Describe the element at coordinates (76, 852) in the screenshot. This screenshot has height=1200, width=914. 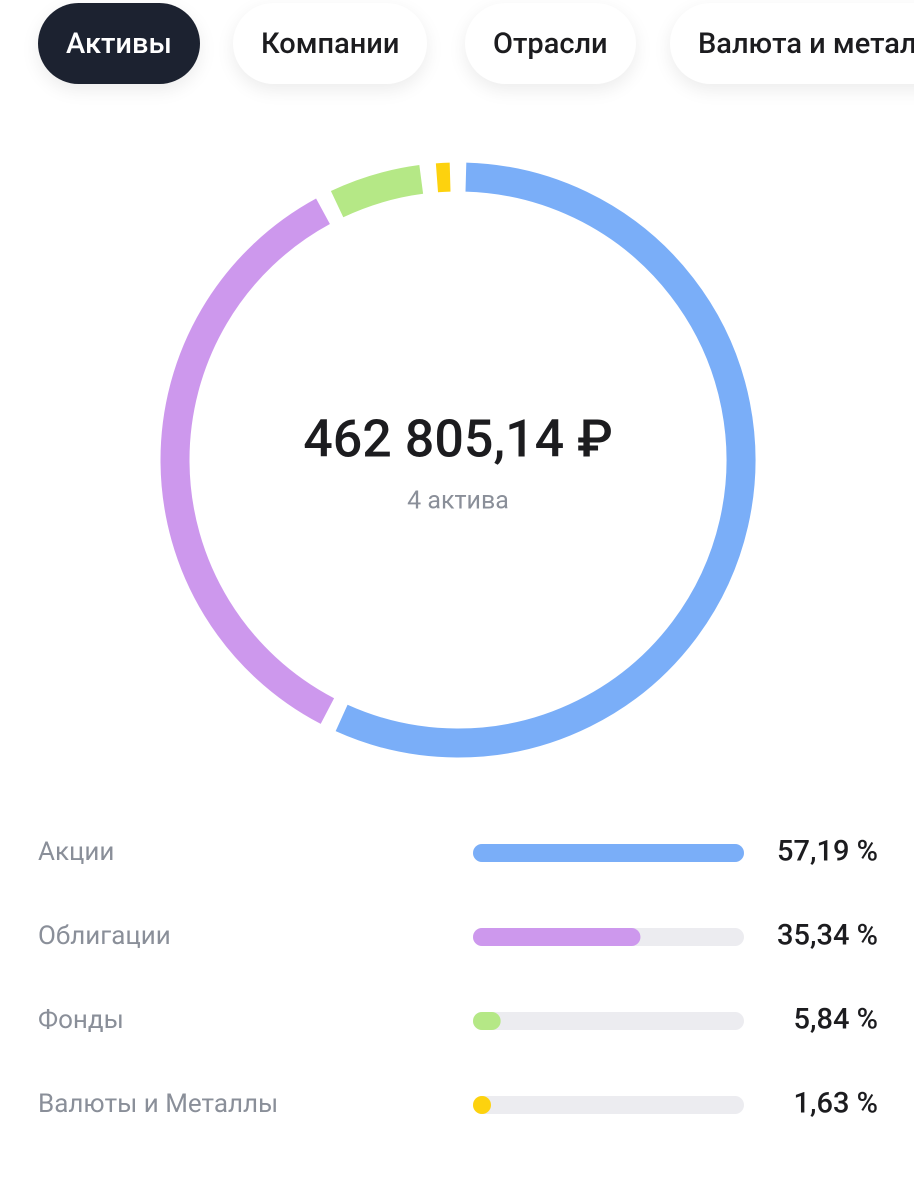
I see `category-label: Акции` at that location.